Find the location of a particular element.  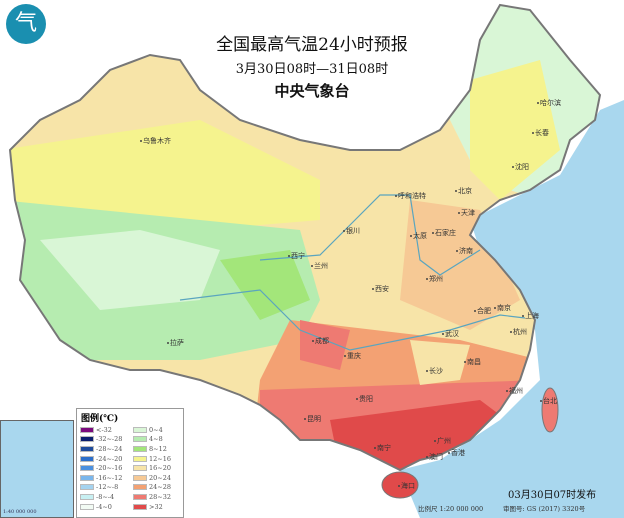

city-label: 贵阳 is located at coordinates (364, 399).